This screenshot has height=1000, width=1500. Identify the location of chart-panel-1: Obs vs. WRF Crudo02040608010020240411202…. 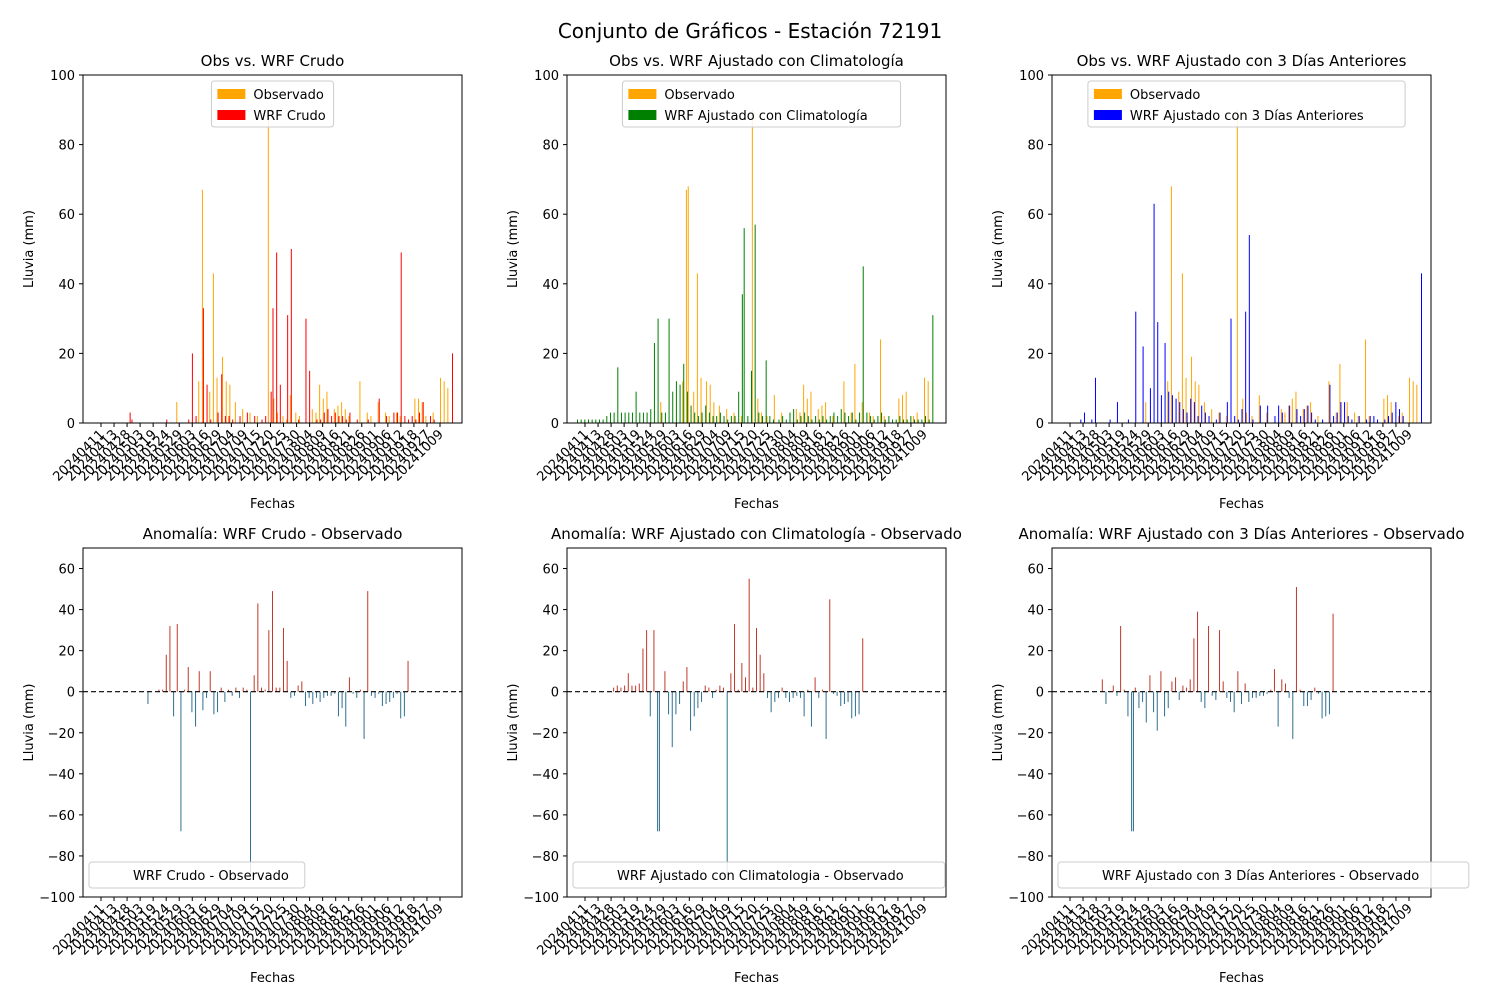
(242, 282).